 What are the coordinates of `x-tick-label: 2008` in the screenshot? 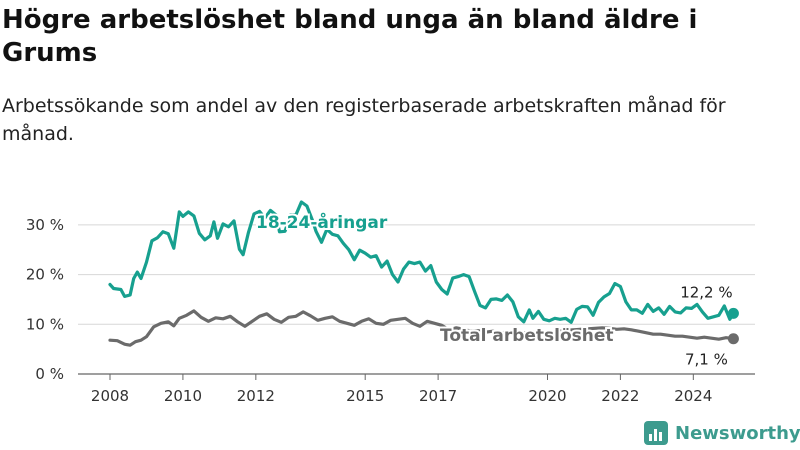 It's located at (110, 396).